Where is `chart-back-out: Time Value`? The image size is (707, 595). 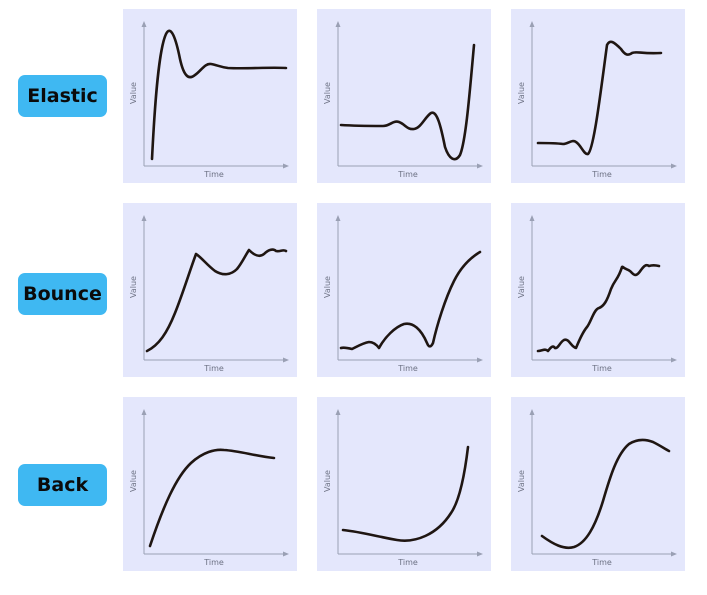 chart-back-out: Time Value is located at coordinates (403, 488).